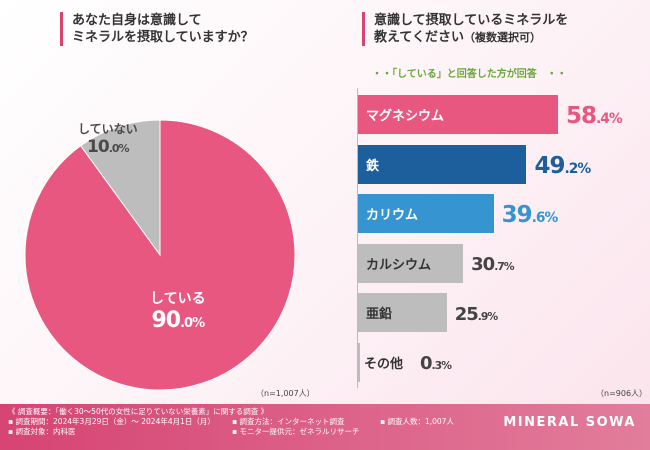  Describe the element at coordinates (192, 323) in the screenshot. I see `pie-taking-dec: .0%` at that location.